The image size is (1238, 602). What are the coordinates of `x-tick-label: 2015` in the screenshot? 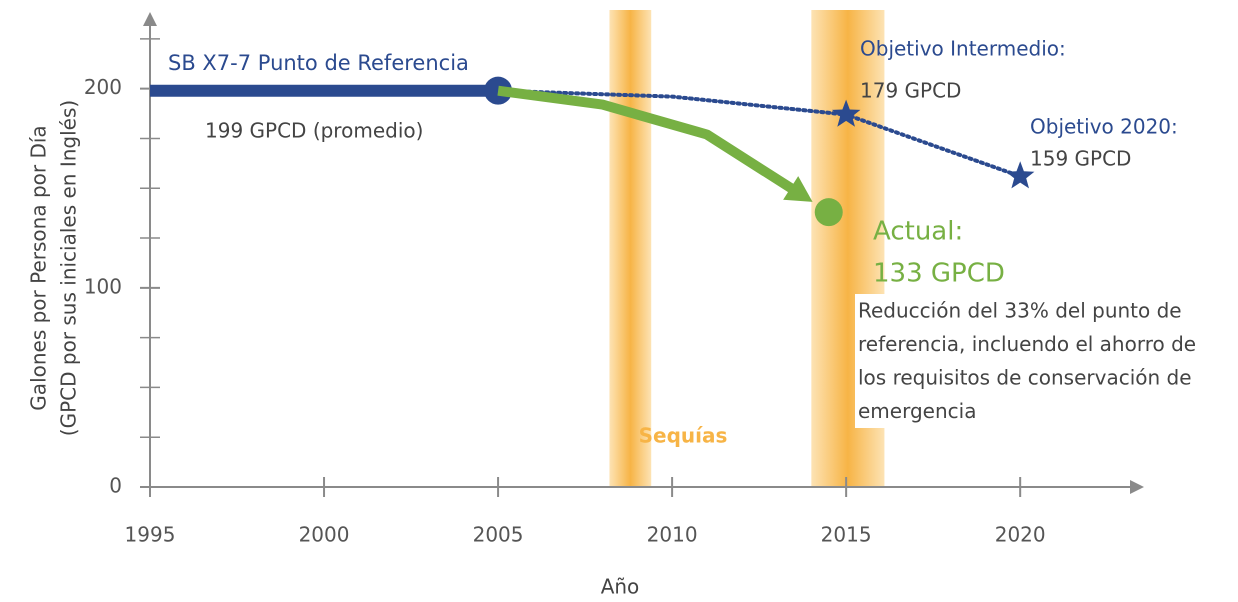 It's located at (846, 535).